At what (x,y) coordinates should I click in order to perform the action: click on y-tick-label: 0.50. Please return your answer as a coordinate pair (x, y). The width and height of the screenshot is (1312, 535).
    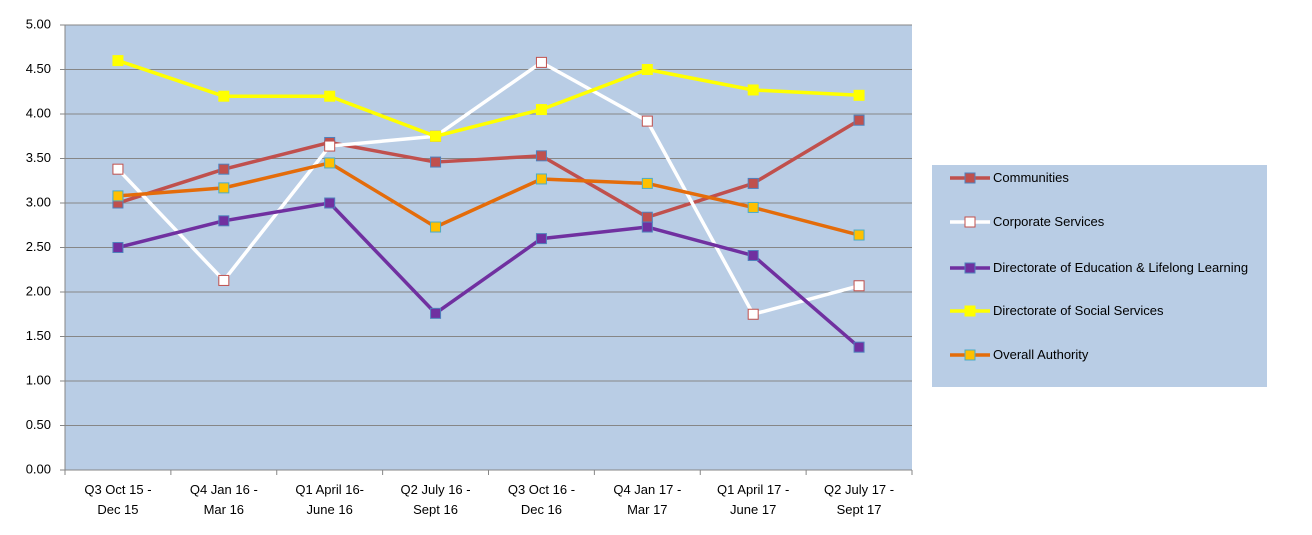
    Looking at the image, I should click on (38, 424).